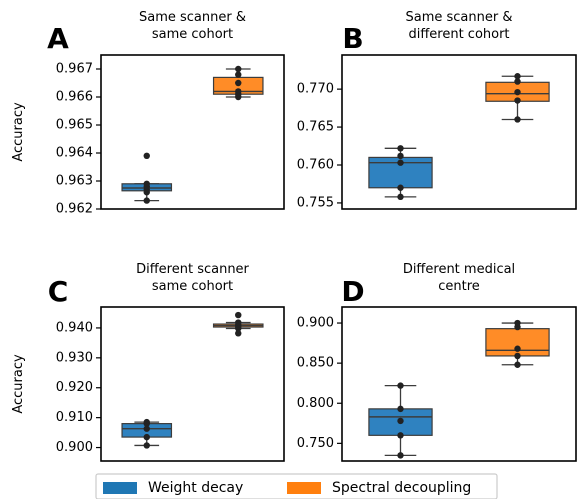 This screenshot has height=499, width=579. I want to click on y-tick-label: 0.965, so click(74, 125).